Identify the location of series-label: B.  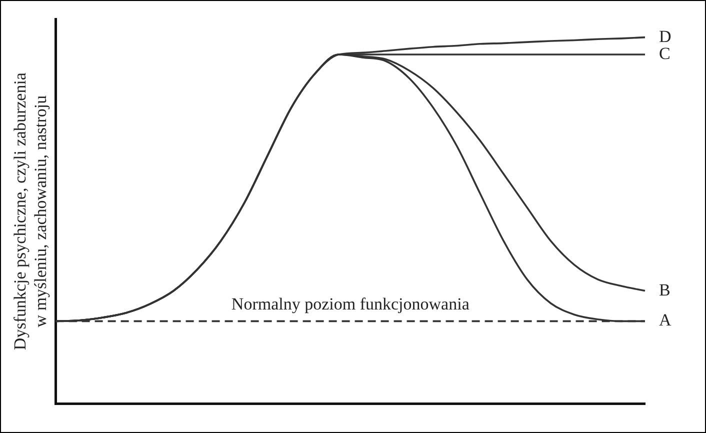
(664, 290).